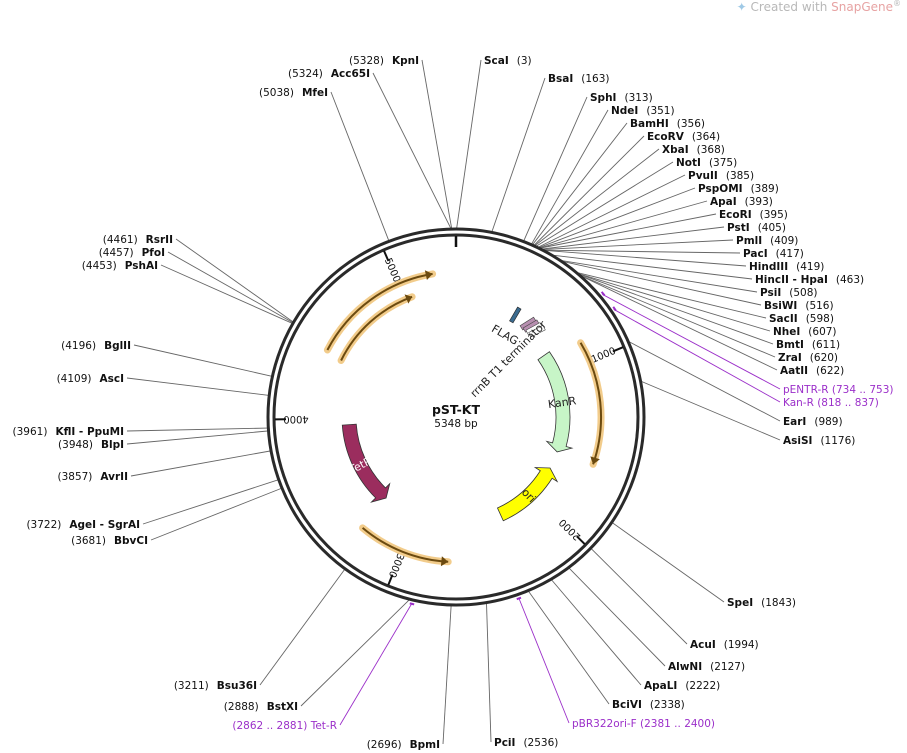  I want to click on enzyme-label-bglii: BglII, so click(117, 346).